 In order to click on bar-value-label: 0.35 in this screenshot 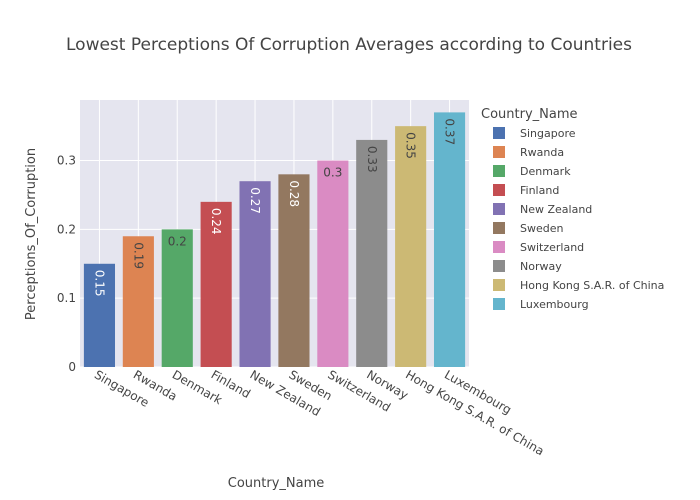, I will do `click(411, 145)`.